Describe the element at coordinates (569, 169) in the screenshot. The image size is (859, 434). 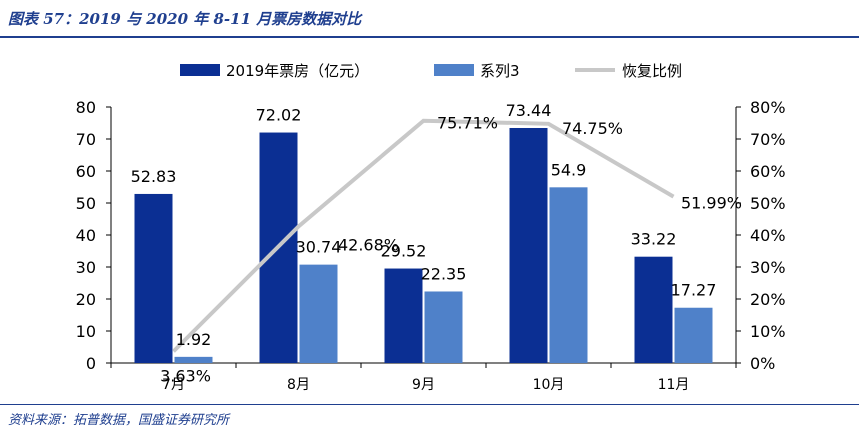
I see `bar-series3-label: 54.9` at that location.